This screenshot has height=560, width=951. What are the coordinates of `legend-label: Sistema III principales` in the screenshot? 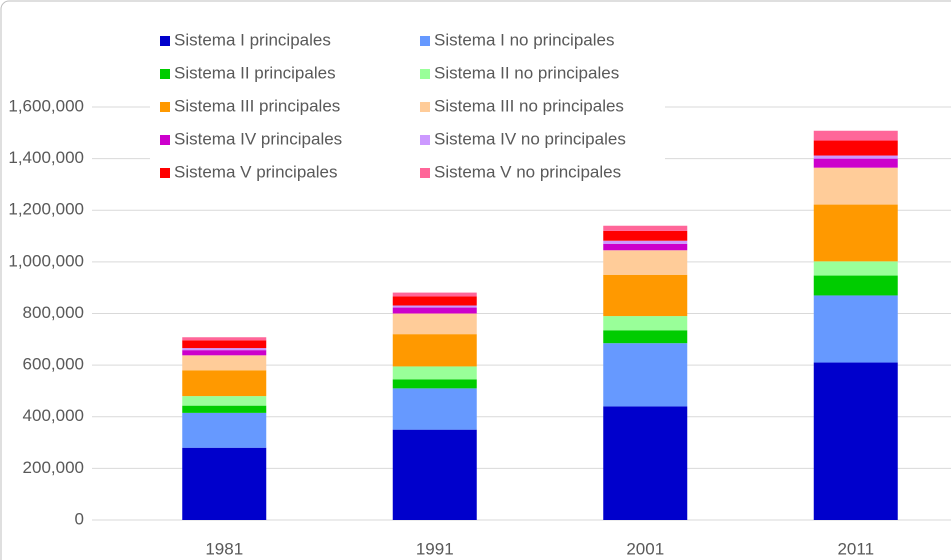 It's located at (257, 105).